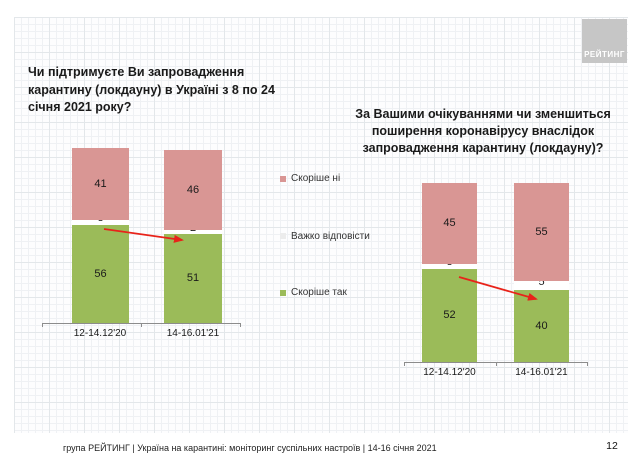  I want to click on legend-item-yes: Скоріше так, so click(313, 292).